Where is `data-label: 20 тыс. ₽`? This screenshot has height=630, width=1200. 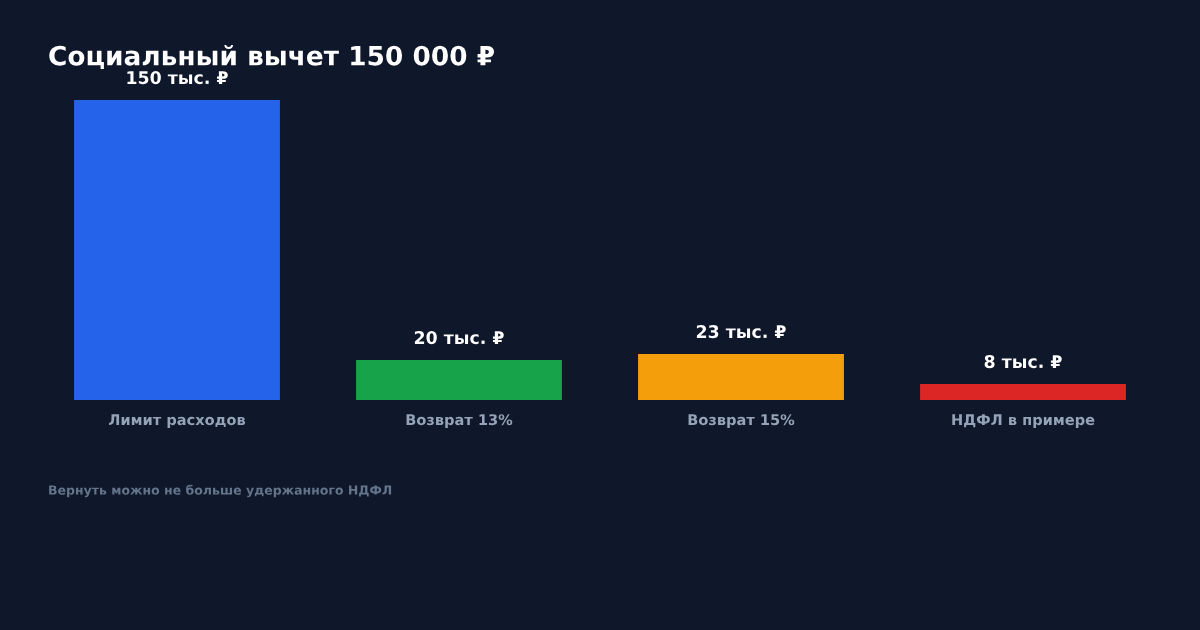 data-label: 20 тыс. ₽ is located at coordinates (459, 338).